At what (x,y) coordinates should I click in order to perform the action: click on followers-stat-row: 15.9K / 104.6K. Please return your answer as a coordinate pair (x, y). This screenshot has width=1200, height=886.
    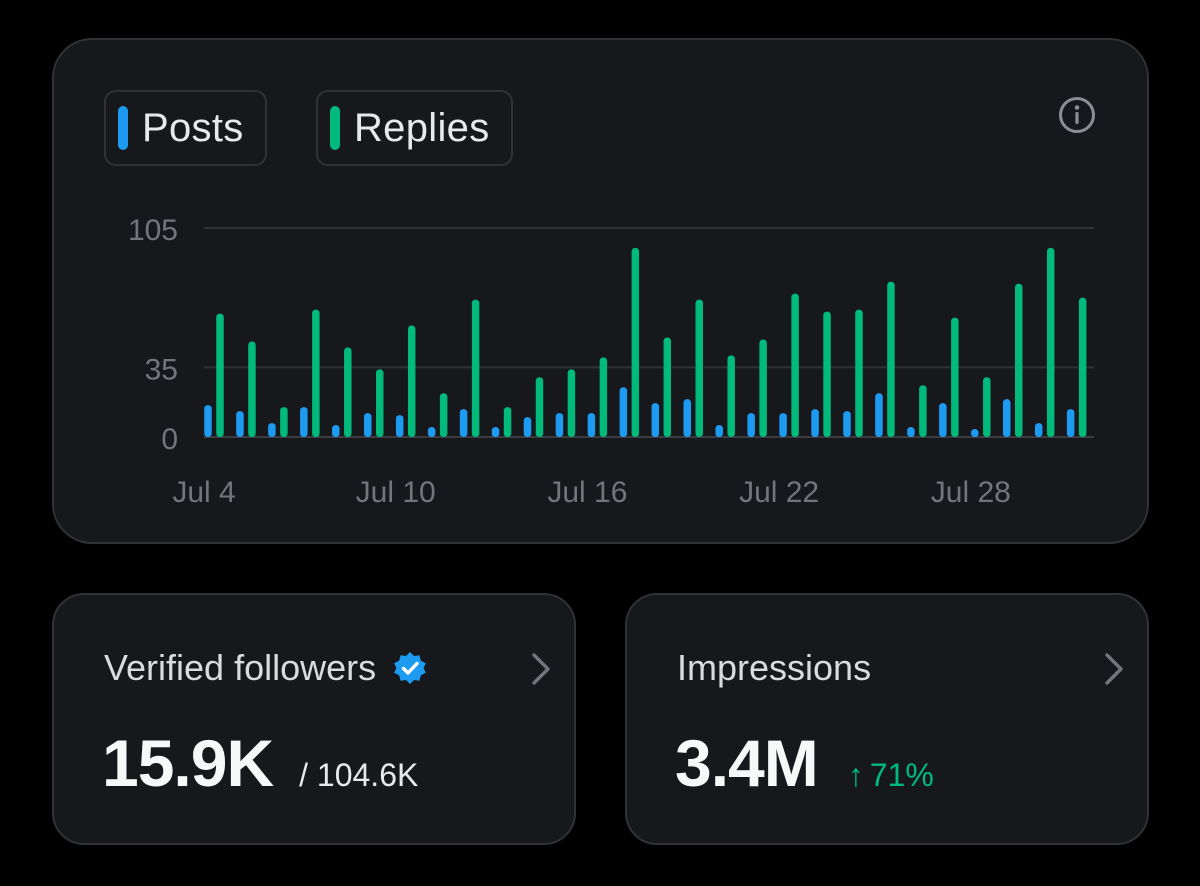
    Looking at the image, I should click on (260, 763).